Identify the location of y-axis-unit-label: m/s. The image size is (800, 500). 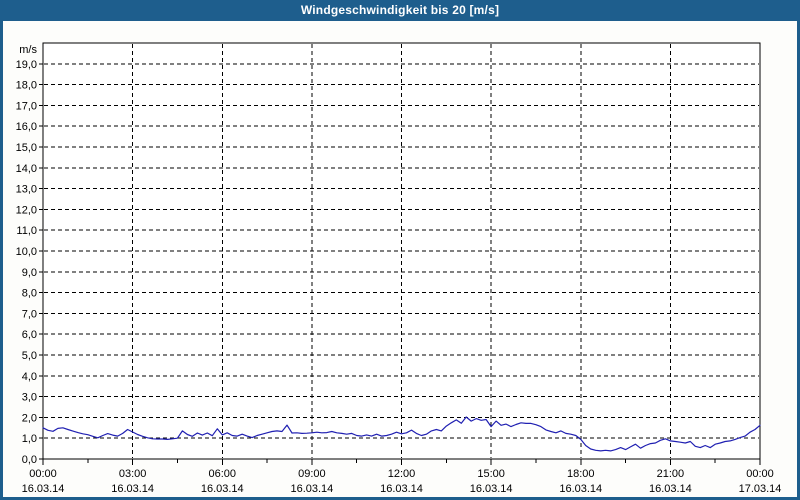
(28, 50).